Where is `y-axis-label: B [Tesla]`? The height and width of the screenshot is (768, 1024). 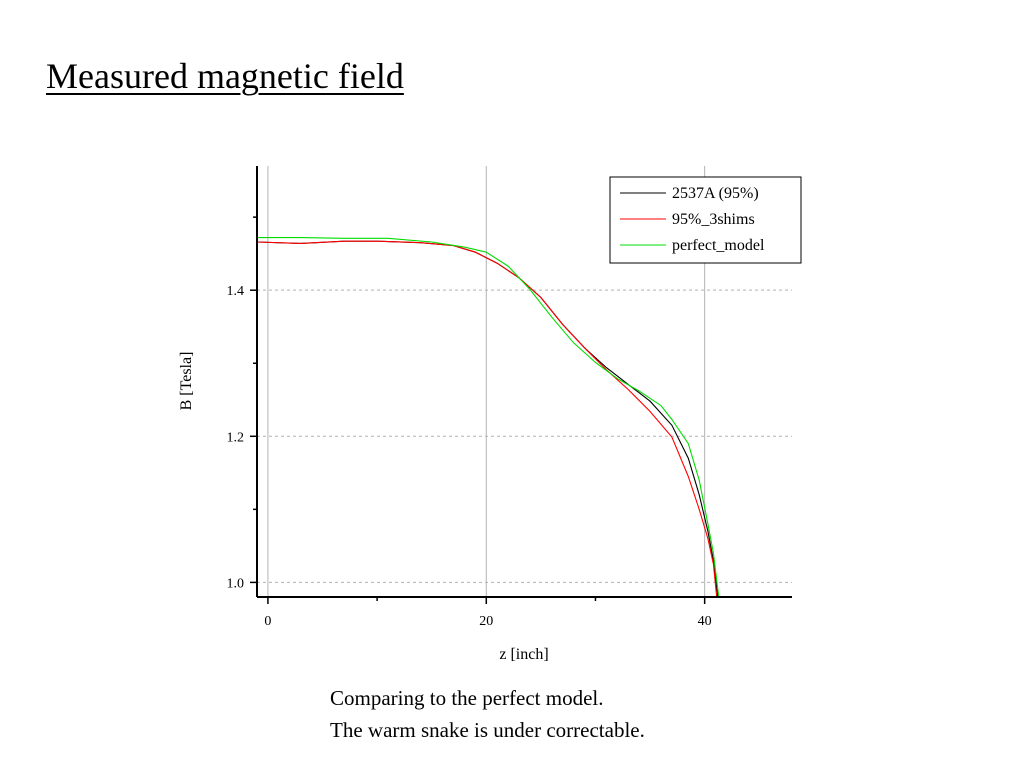
y-axis-label: B [Tesla] is located at coordinates (186, 381).